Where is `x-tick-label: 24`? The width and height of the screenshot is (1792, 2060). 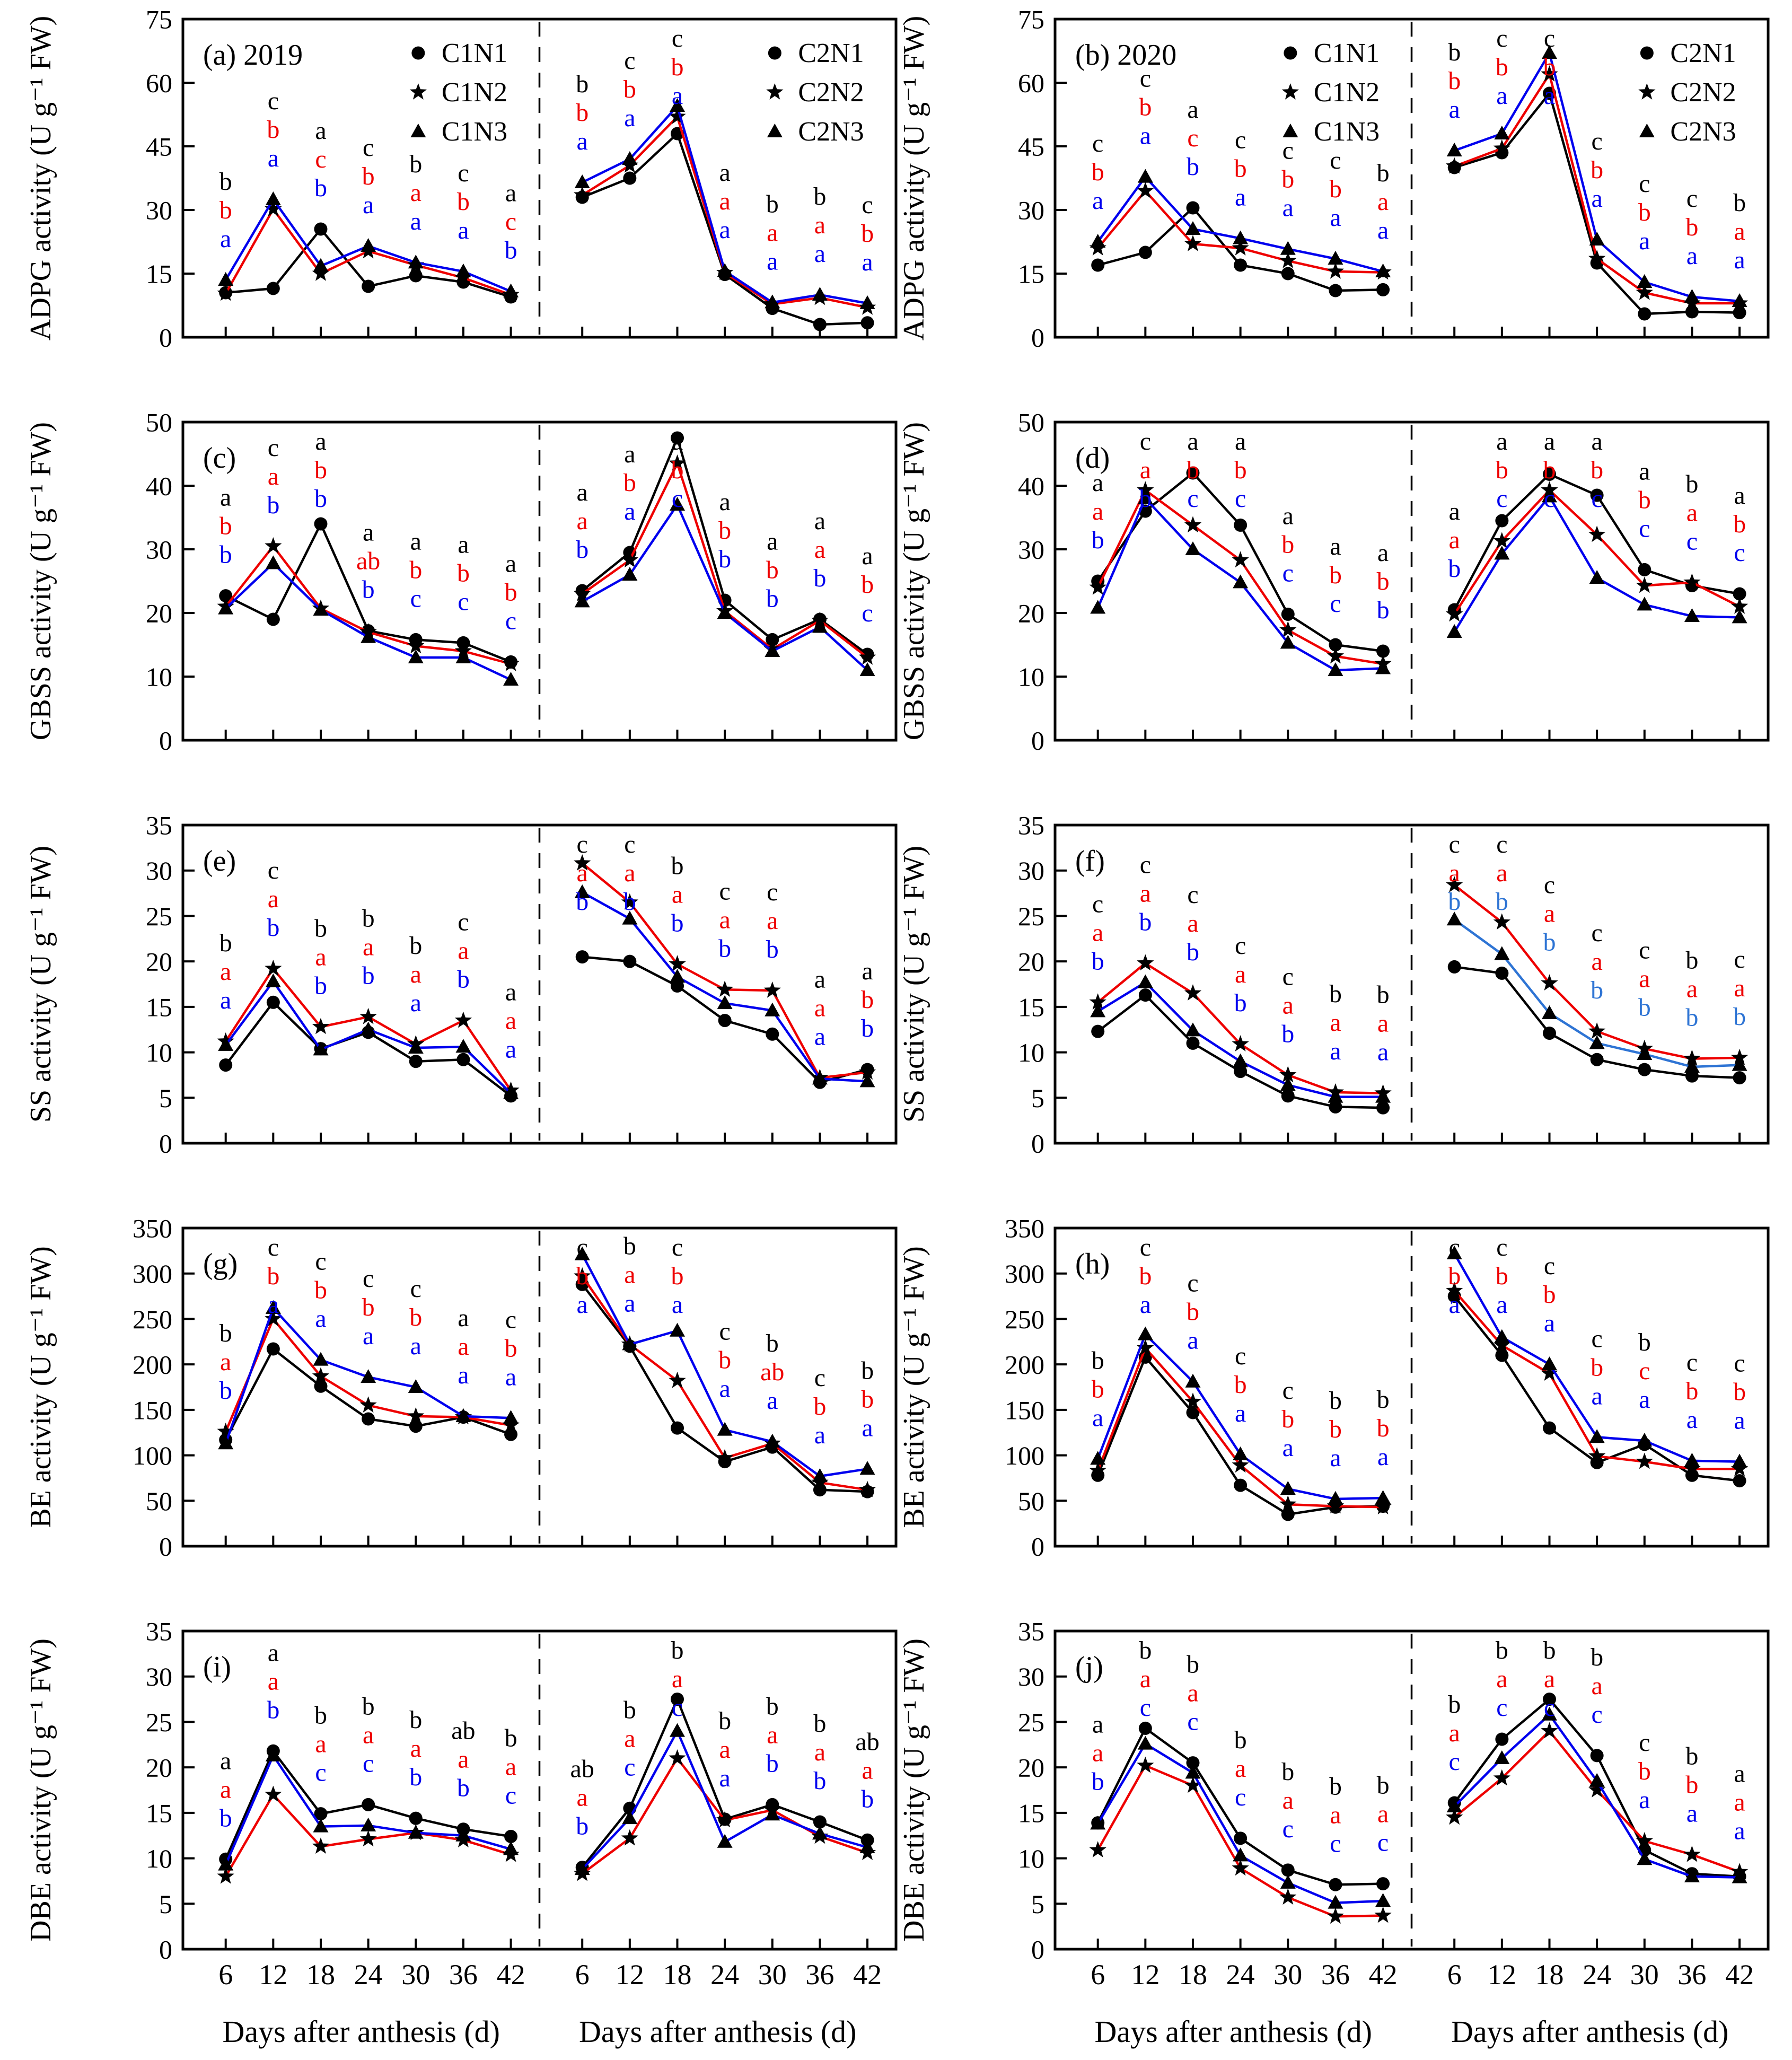
x-tick-label: 24 is located at coordinates (724, 1975).